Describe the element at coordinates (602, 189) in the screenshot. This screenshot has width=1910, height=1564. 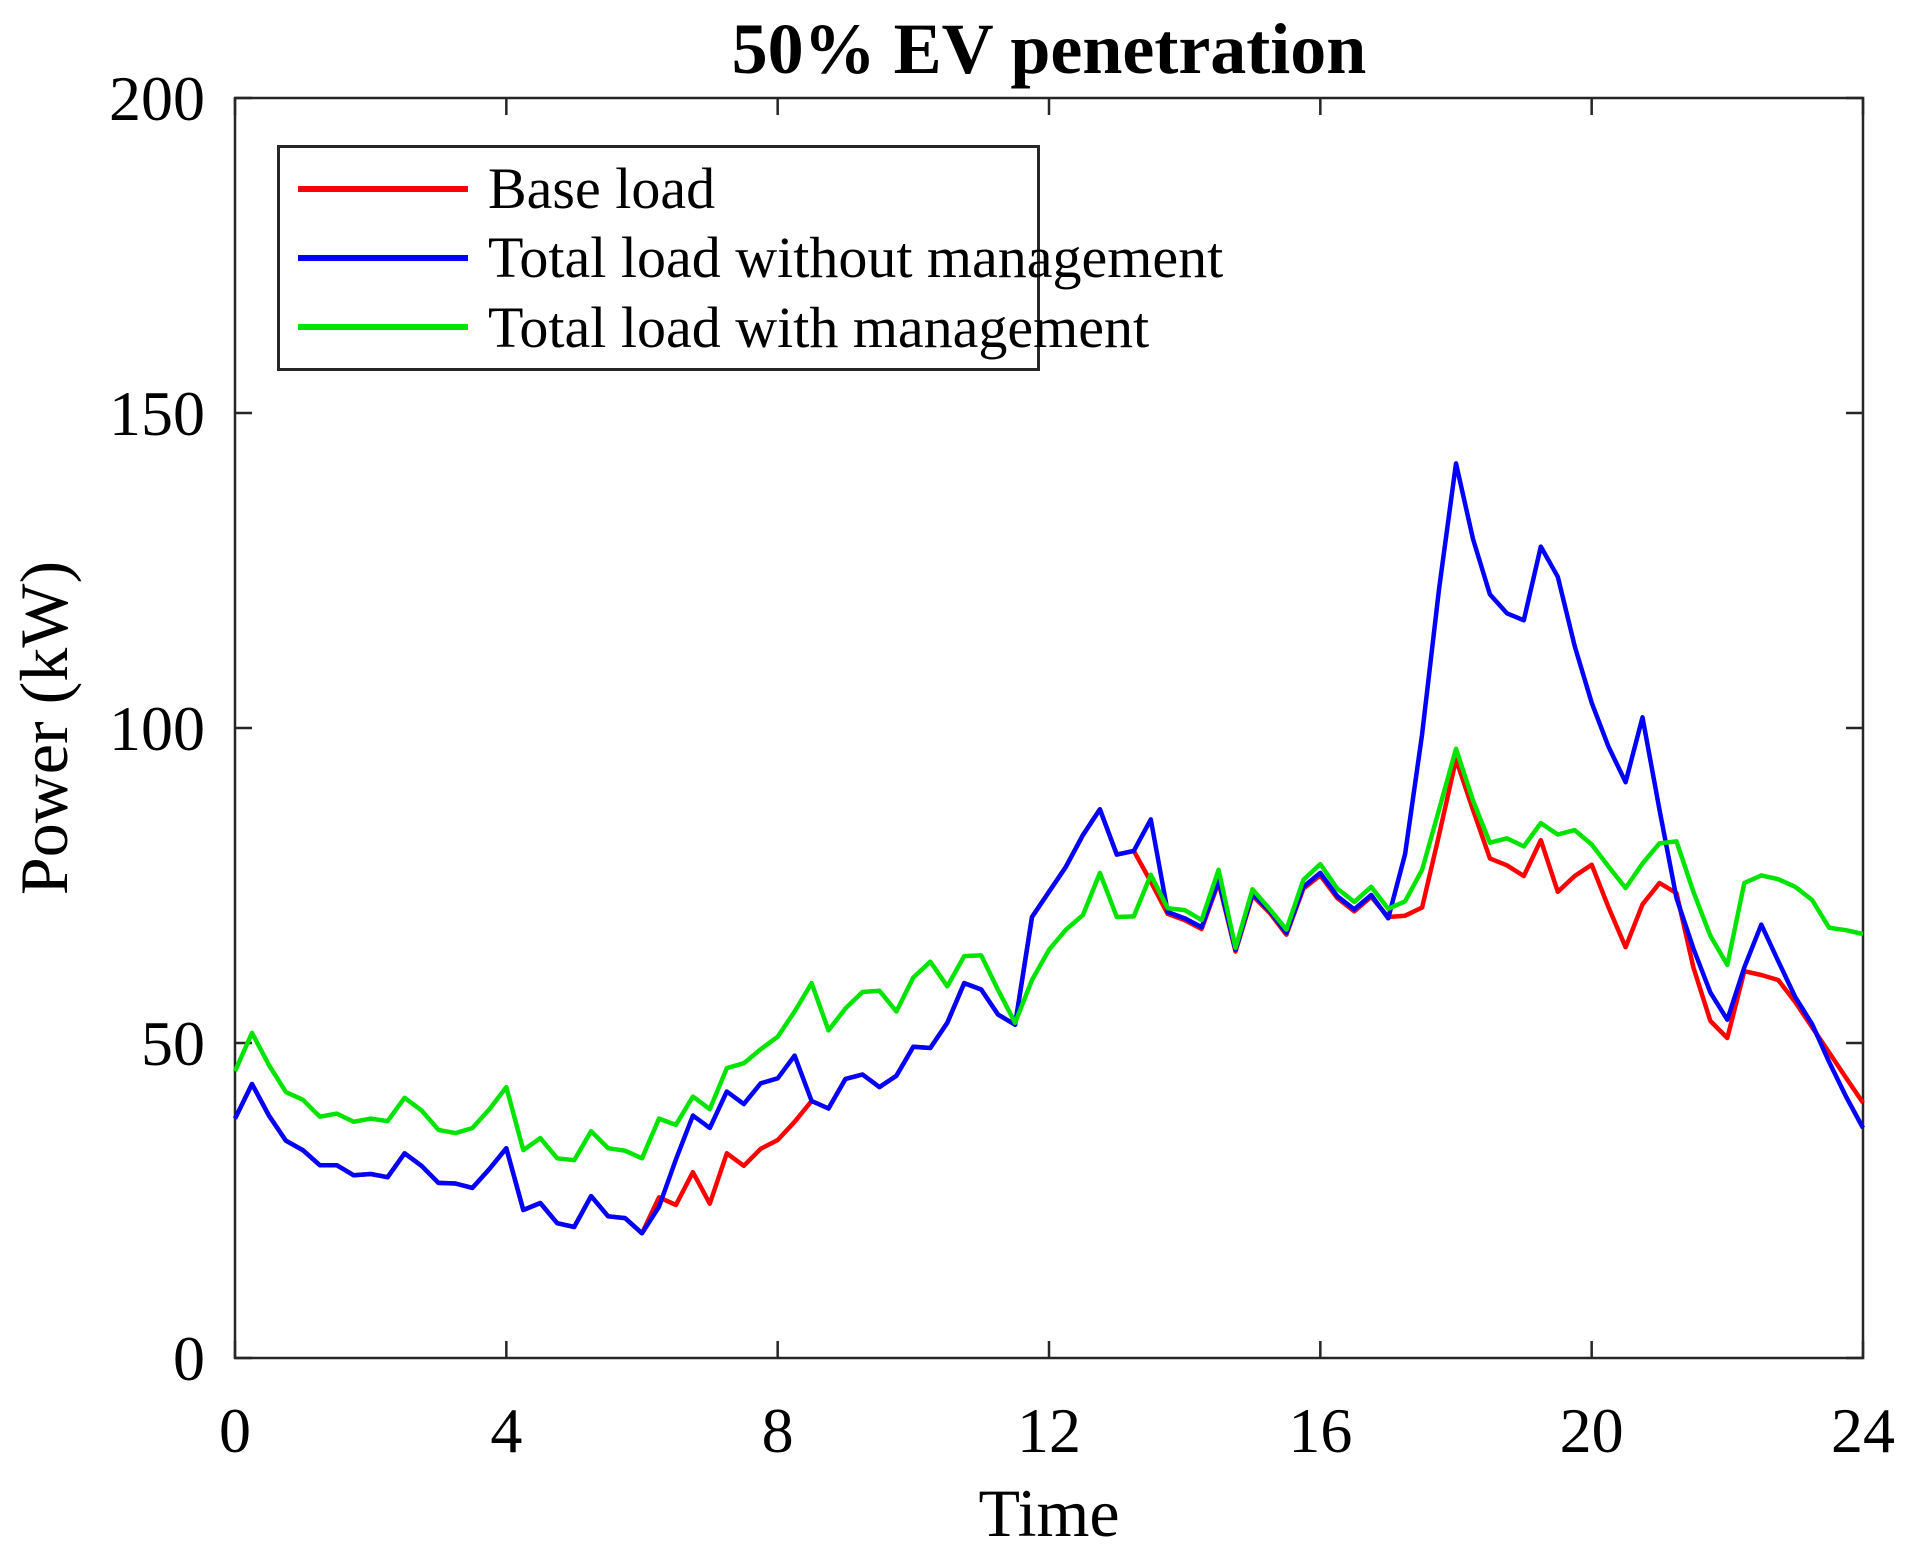
I see `legend-label: Base load` at that location.